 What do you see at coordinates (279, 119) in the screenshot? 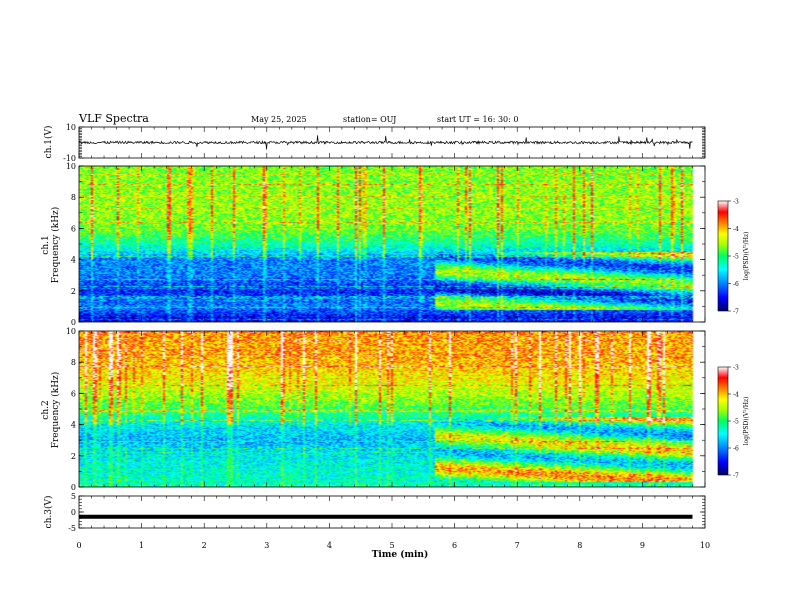
I see `header-date: May 25, 2025` at bounding box center [279, 119].